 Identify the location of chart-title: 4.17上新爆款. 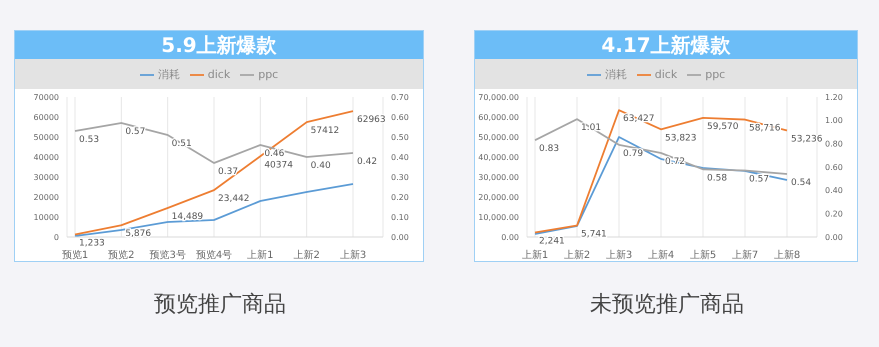
(666, 45).